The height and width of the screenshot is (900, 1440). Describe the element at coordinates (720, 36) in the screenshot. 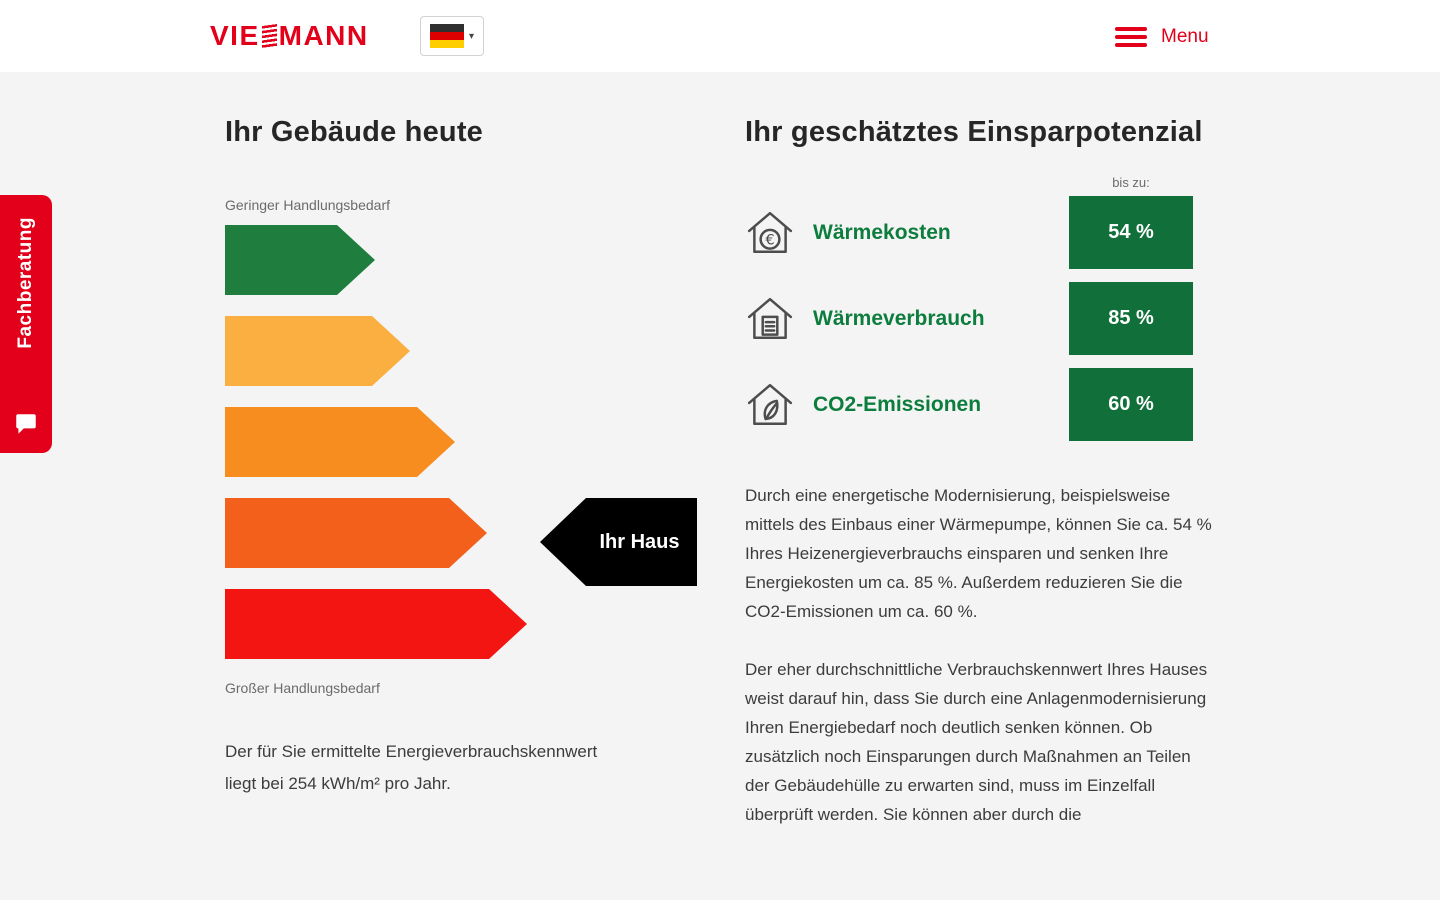

I see `header: VIE MANN ▾ Menu` at that location.